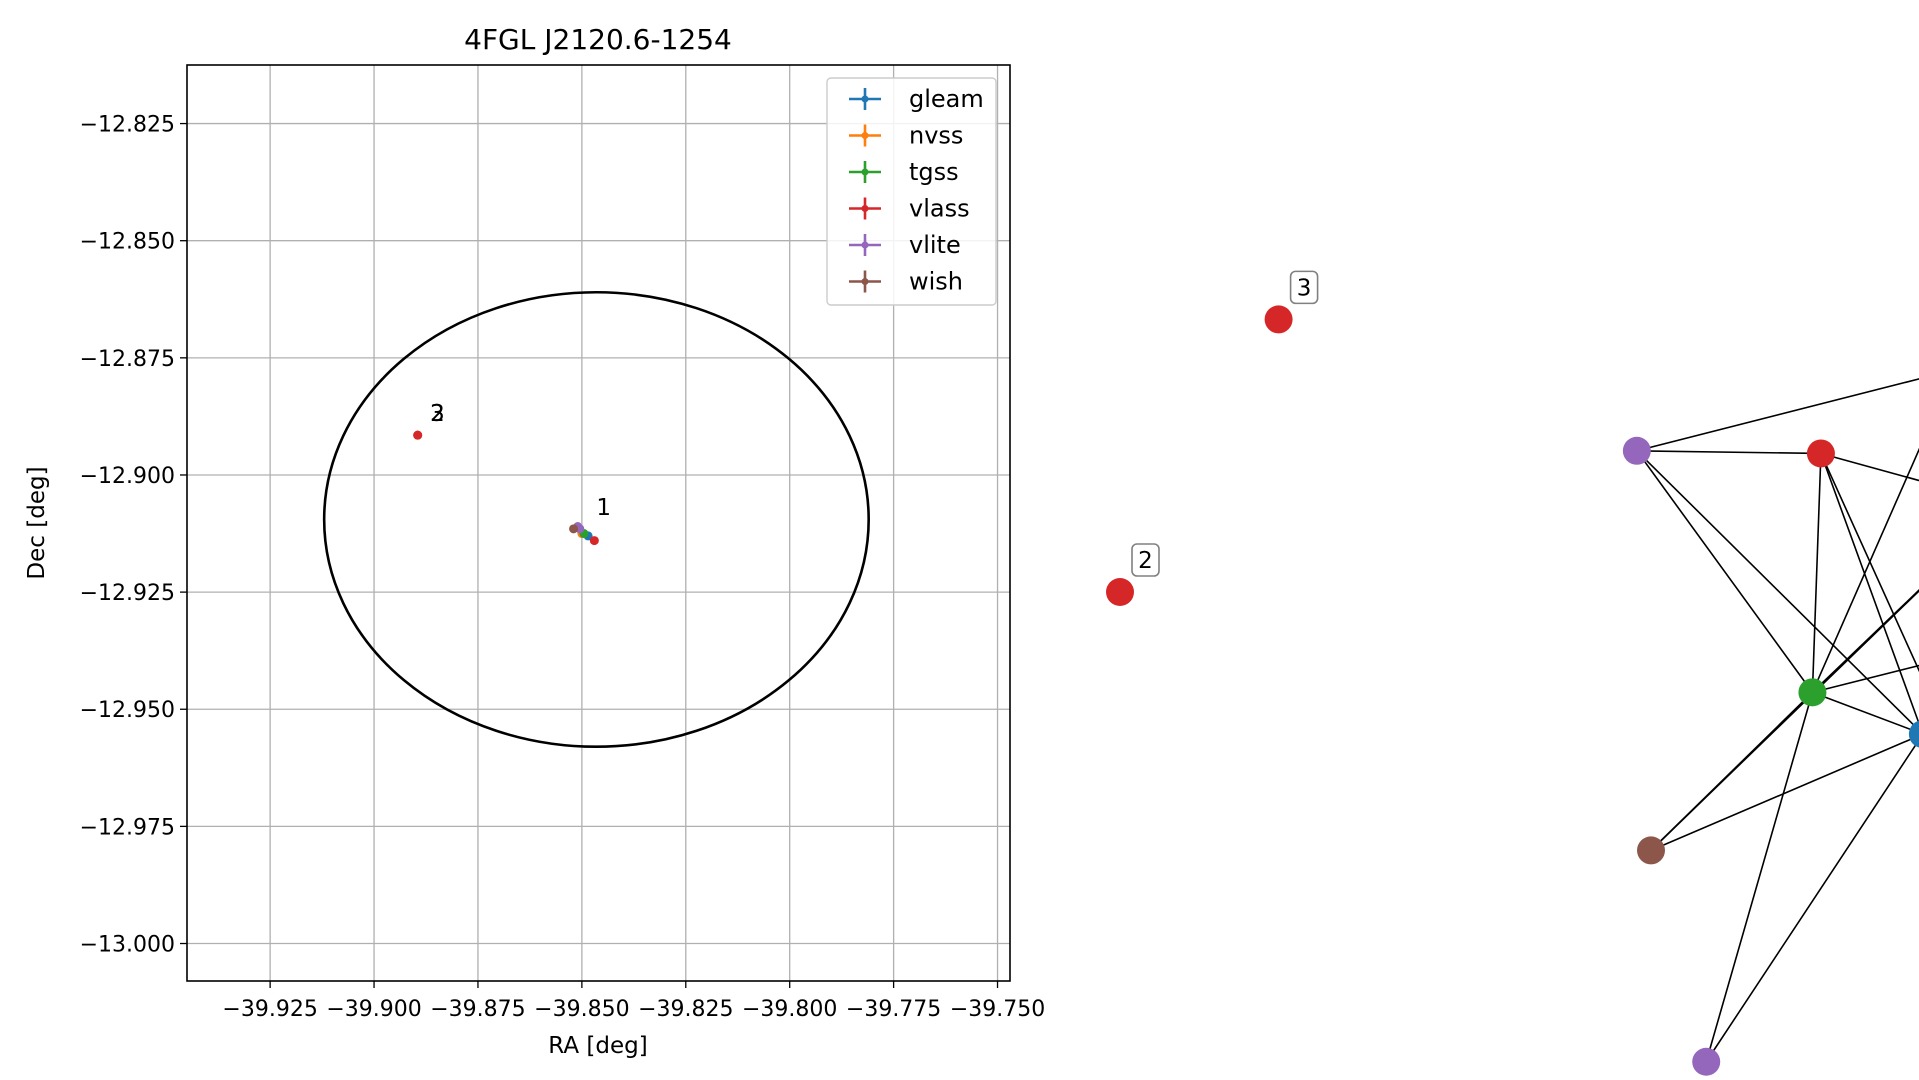 This screenshot has height=1080, width=1919. What do you see at coordinates (935, 245) in the screenshot?
I see `legend-label-vlite: vlite` at bounding box center [935, 245].